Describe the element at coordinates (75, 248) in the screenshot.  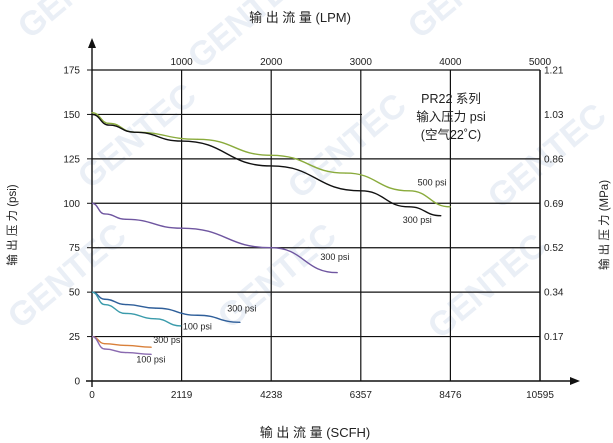
I see `y-tick-label: 75` at that location.